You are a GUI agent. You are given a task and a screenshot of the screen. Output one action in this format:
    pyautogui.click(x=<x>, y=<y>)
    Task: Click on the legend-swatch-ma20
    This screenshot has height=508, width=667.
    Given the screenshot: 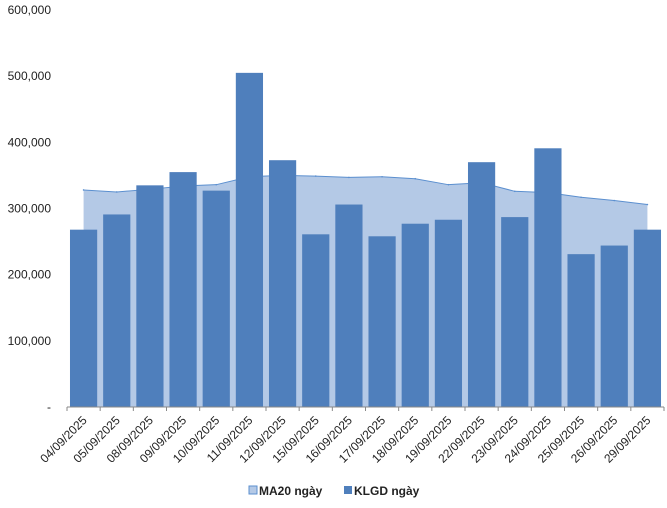 What is the action you would take?
    pyautogui.click(x=253, y=490)
    